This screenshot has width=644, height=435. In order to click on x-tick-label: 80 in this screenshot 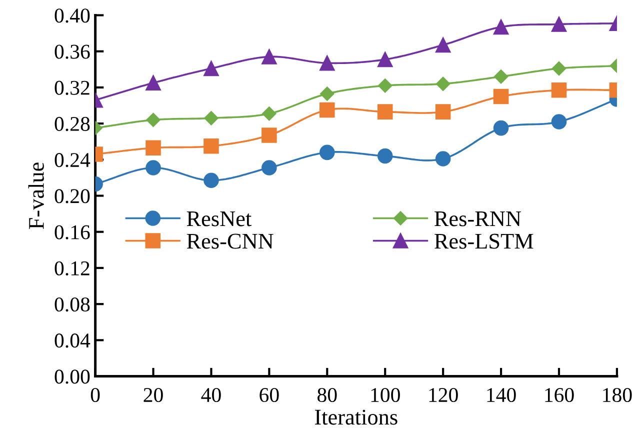, I will do `click(327, 395)`.